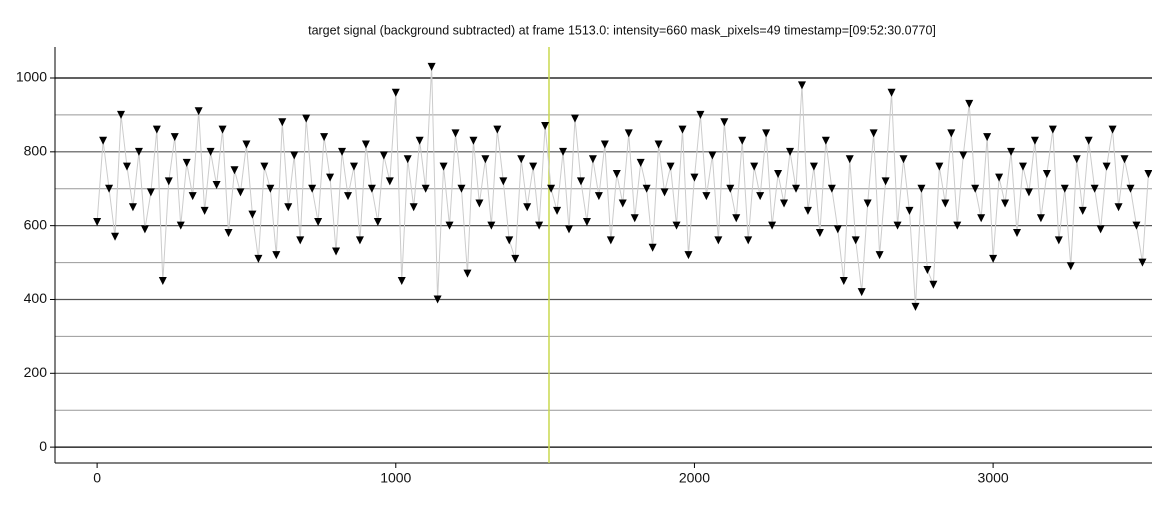 The image size is (1152, 513). Describe the element at coordinates (993, 478) in the screenshot. I see `x-tick-label: 3000` at that location.